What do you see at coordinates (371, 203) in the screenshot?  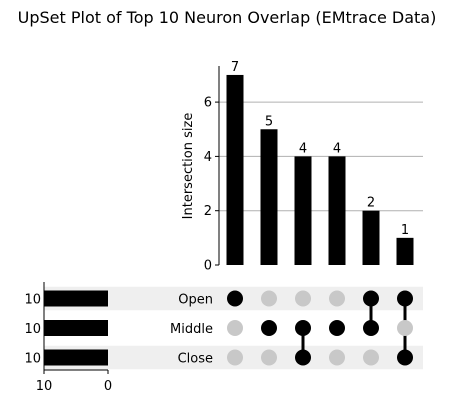 I see `intersection-bar-value-label: 2` at bounding box center [371, 203].